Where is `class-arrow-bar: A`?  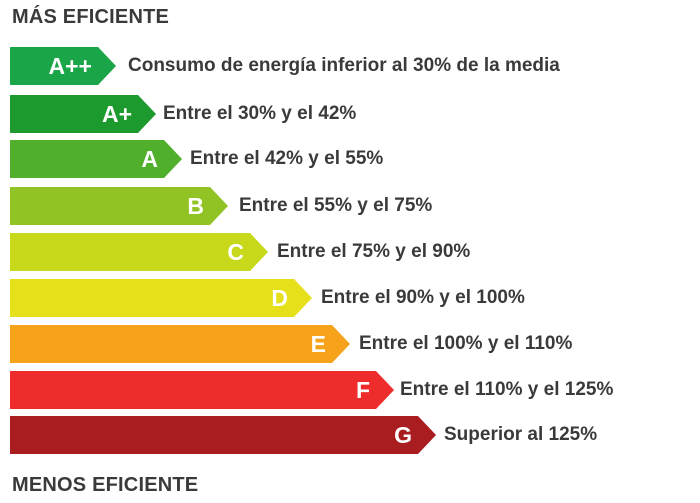
class-arrow-bar: A is located at coordinates (96, 159).